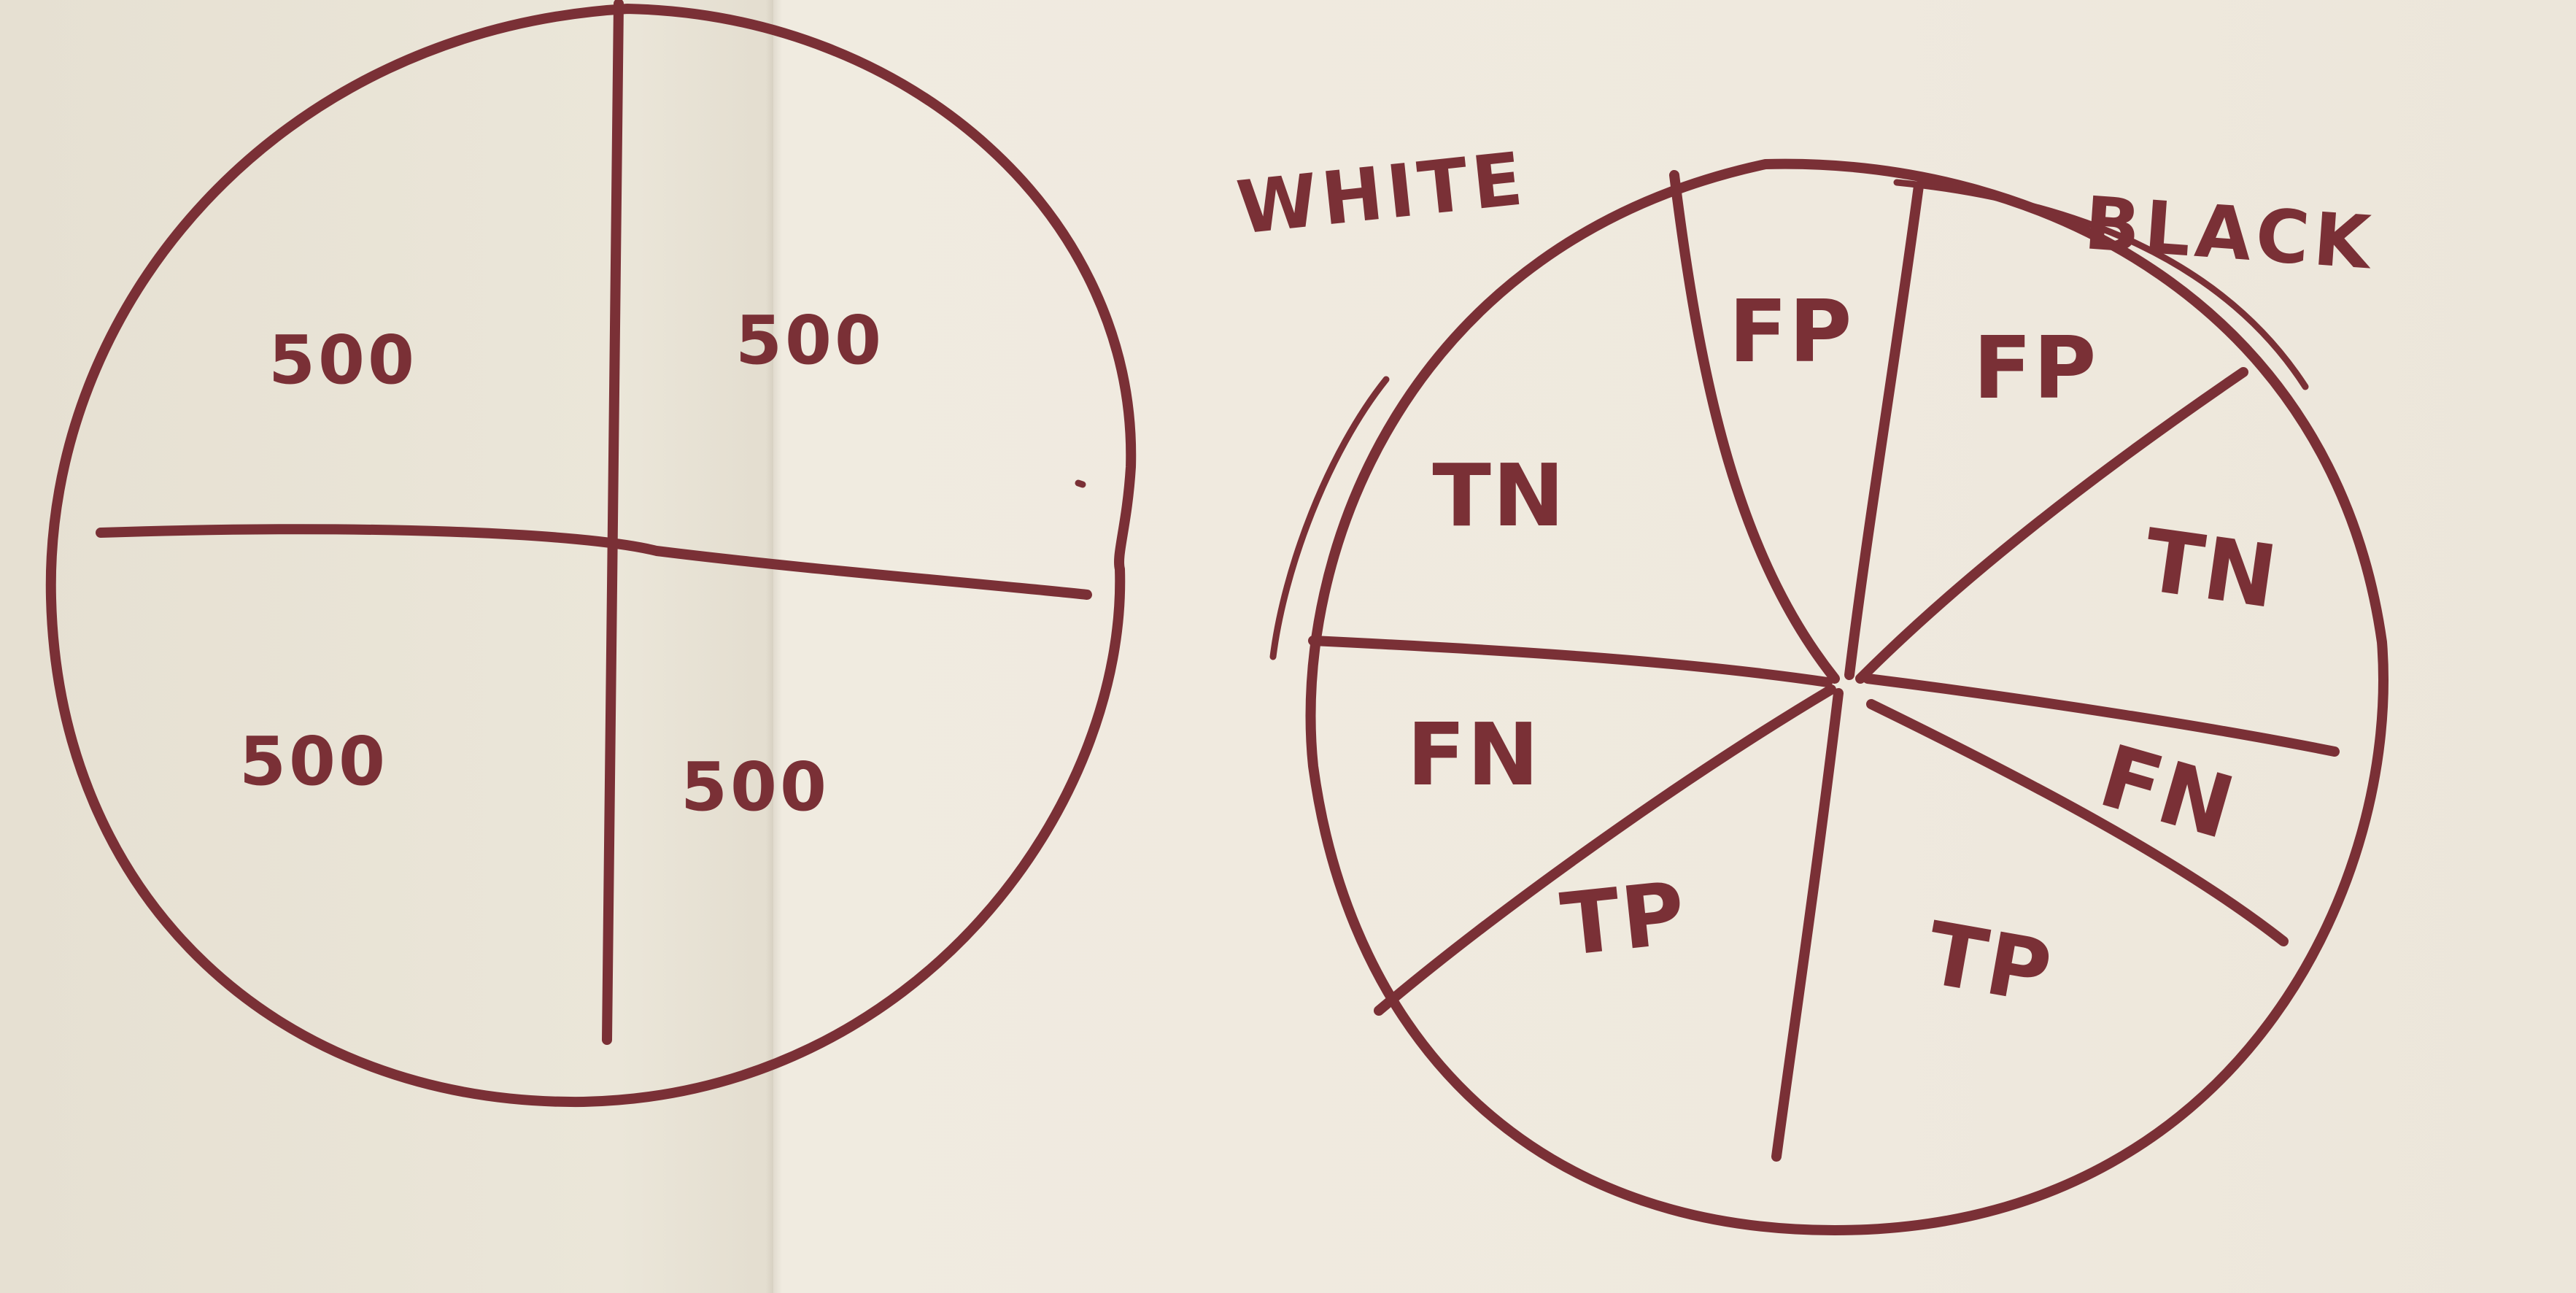 This screenshot has width=2576, height=1293. What do you see at coordinates (1623, 919) in the screenshot?
I see `segment-label-white-tp: TP` at bounding box center [1623, 919].